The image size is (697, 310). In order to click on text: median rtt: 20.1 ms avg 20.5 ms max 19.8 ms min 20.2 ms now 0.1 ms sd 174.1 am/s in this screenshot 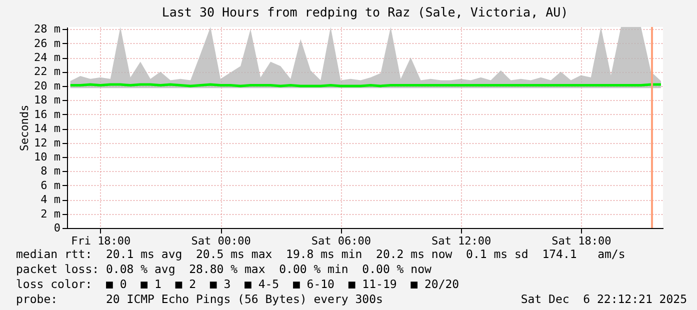, I will do `click(321, 254)`.